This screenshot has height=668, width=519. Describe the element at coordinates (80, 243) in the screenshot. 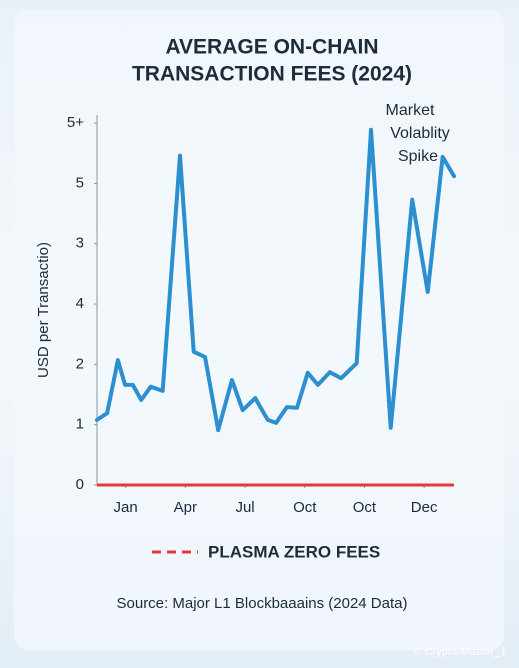

I see `y-tick-label: 3` at that location.